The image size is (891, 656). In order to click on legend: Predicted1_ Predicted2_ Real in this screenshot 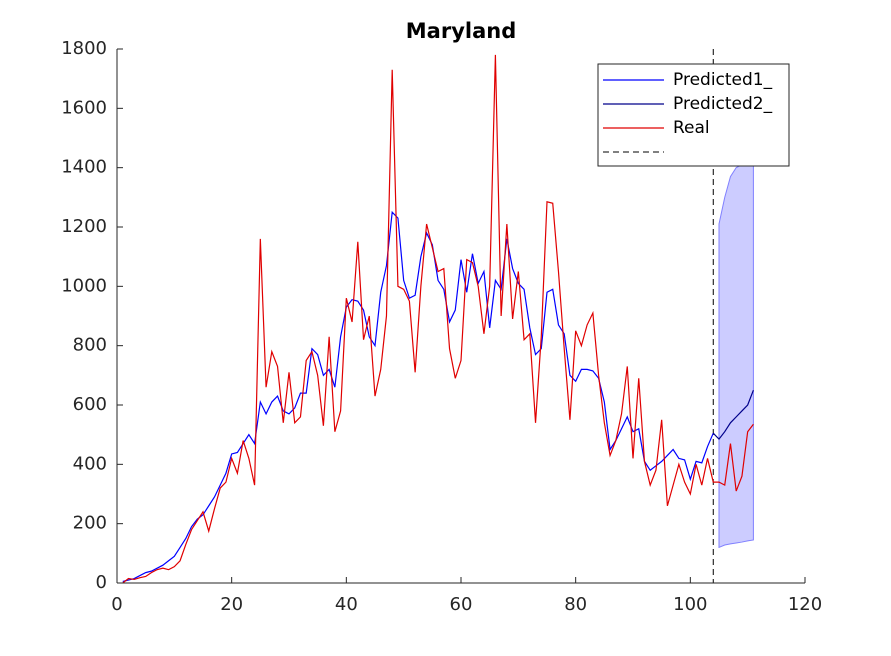, I will do `click(693, 115)`.